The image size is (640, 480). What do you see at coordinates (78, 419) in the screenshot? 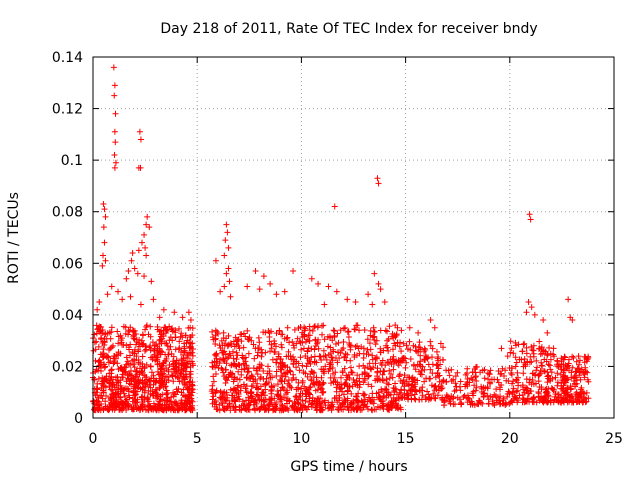
I see `y-tick-label: 0` at bounding box center [78, 419].